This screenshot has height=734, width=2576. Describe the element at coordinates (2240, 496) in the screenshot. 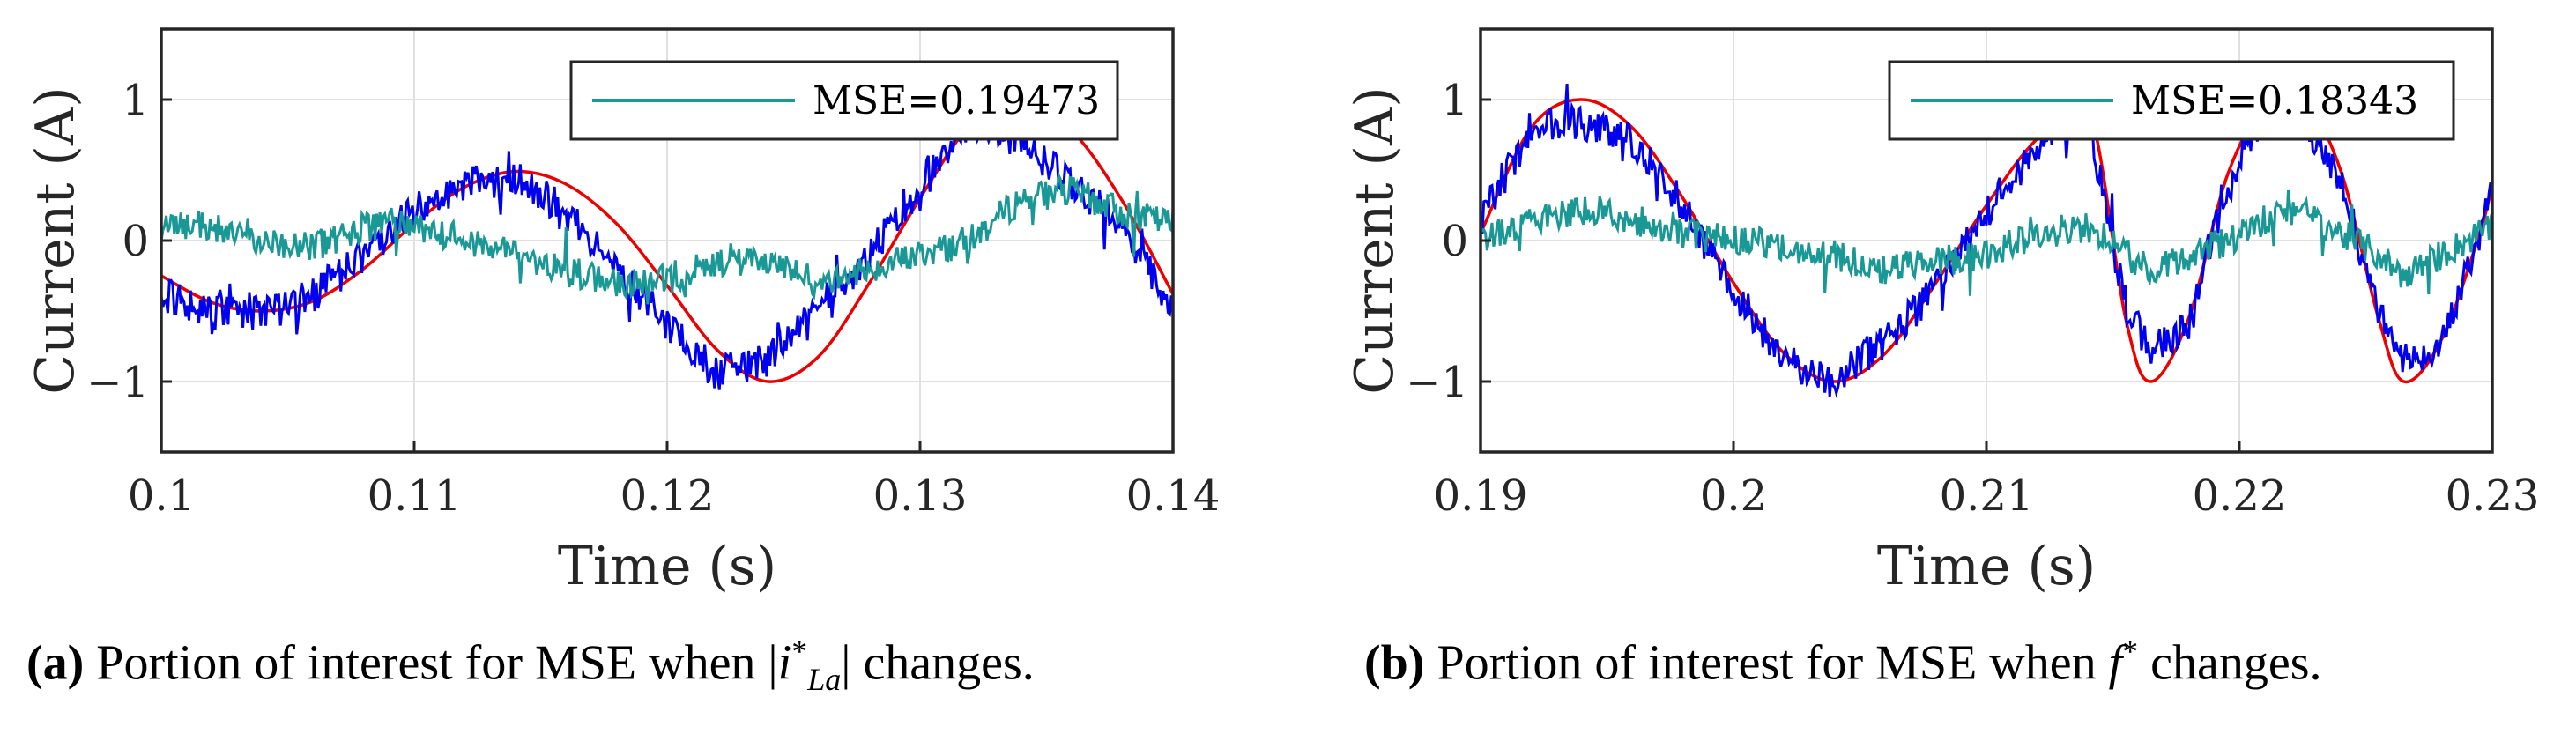

I see `x-tick-label: 0.22` at that location.